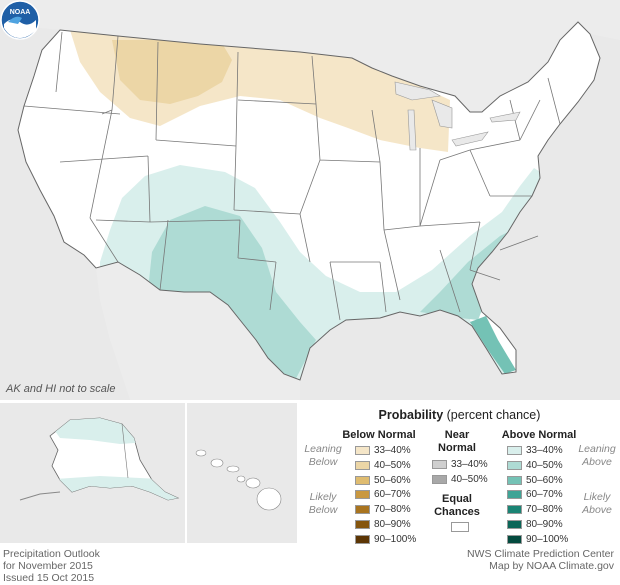 This screenshot has height=585, width=620. I want to click on below-legend-label: 33–40%, so click(392, 450).